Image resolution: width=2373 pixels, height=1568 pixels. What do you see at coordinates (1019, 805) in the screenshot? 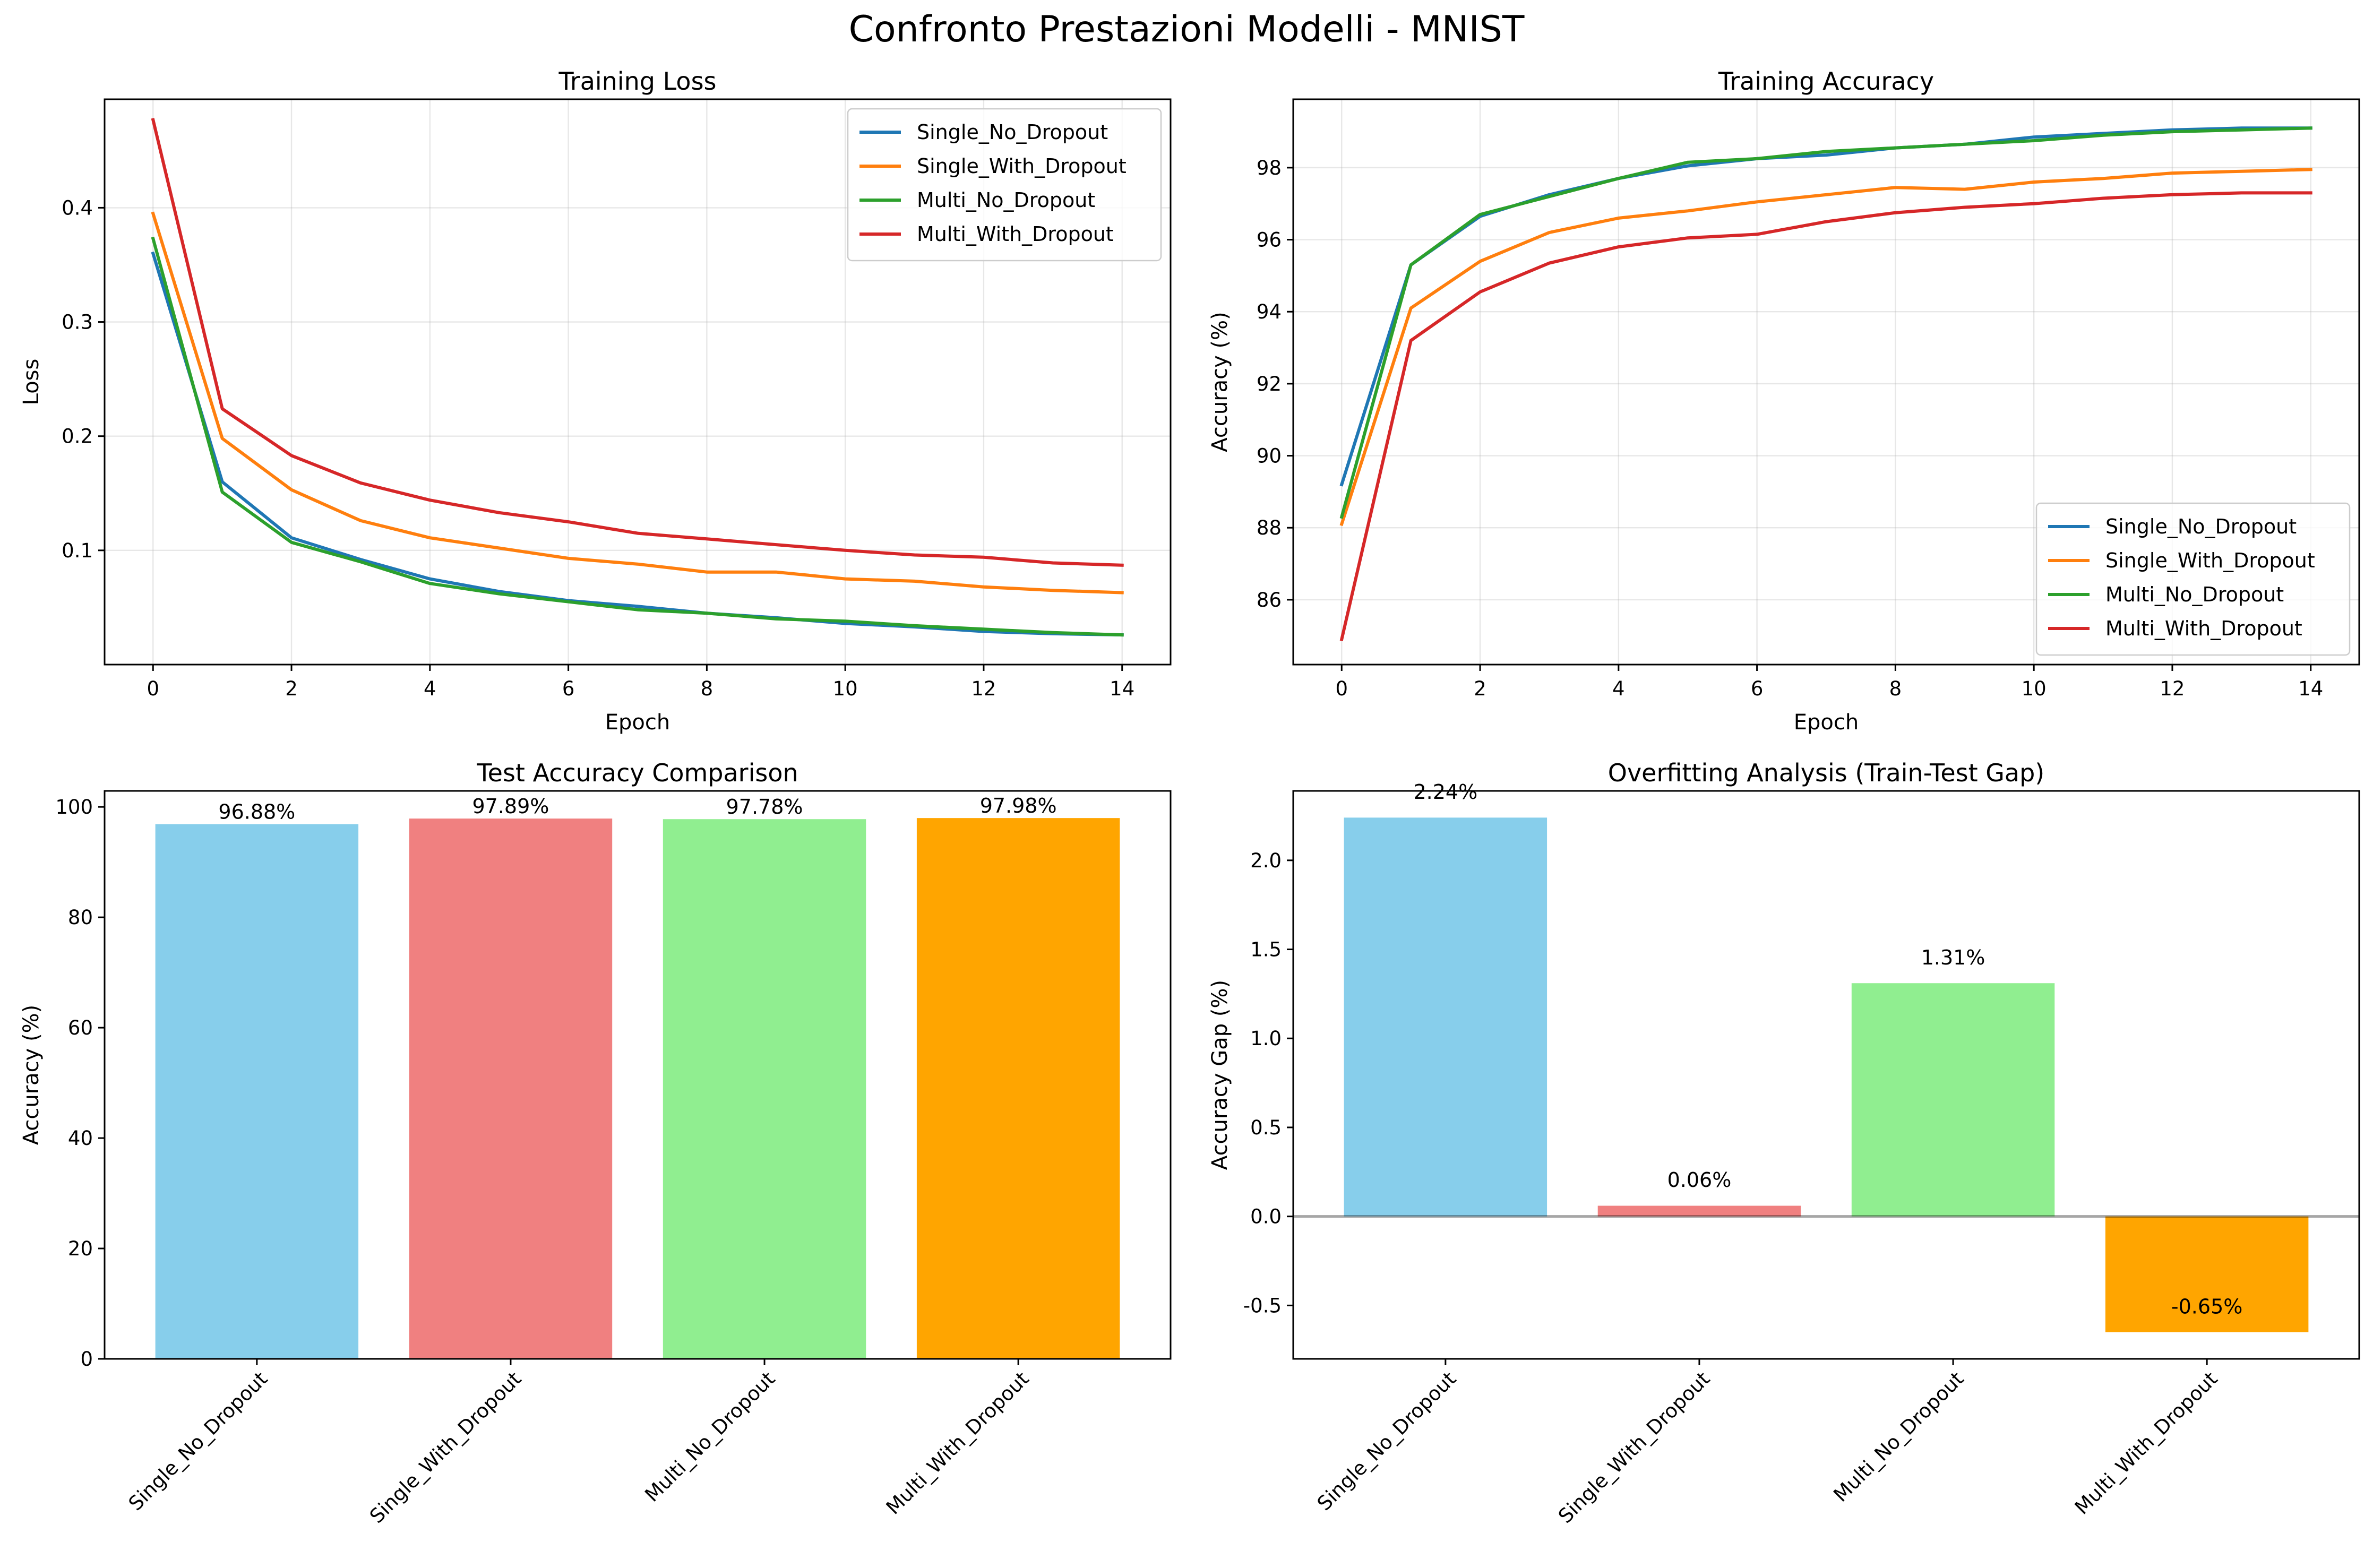
I see `test-accuracy-bar-label-multi-with-dropout: 97.98%` at bounding box center [1019, 805].